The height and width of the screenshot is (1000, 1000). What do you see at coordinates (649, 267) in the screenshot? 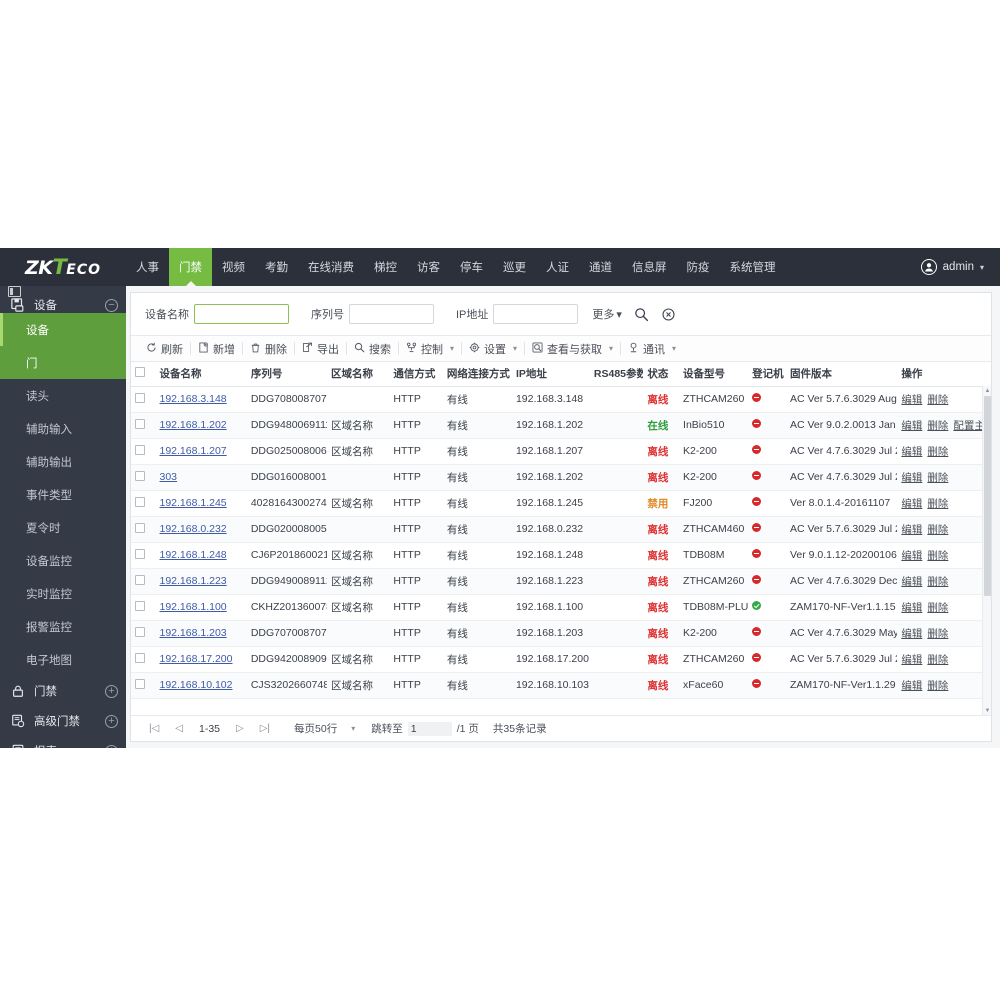
I see `nav-item-11: 信息屏` at bounding box center [649, 267].